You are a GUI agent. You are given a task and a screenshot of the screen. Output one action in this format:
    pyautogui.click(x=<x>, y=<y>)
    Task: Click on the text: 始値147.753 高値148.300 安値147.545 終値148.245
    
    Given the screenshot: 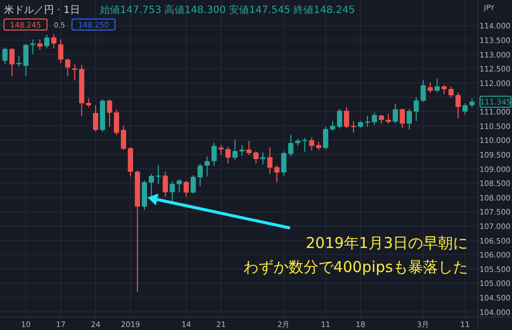 What is the action you would take?
    pyautogui.click(x=227, y=10)
    